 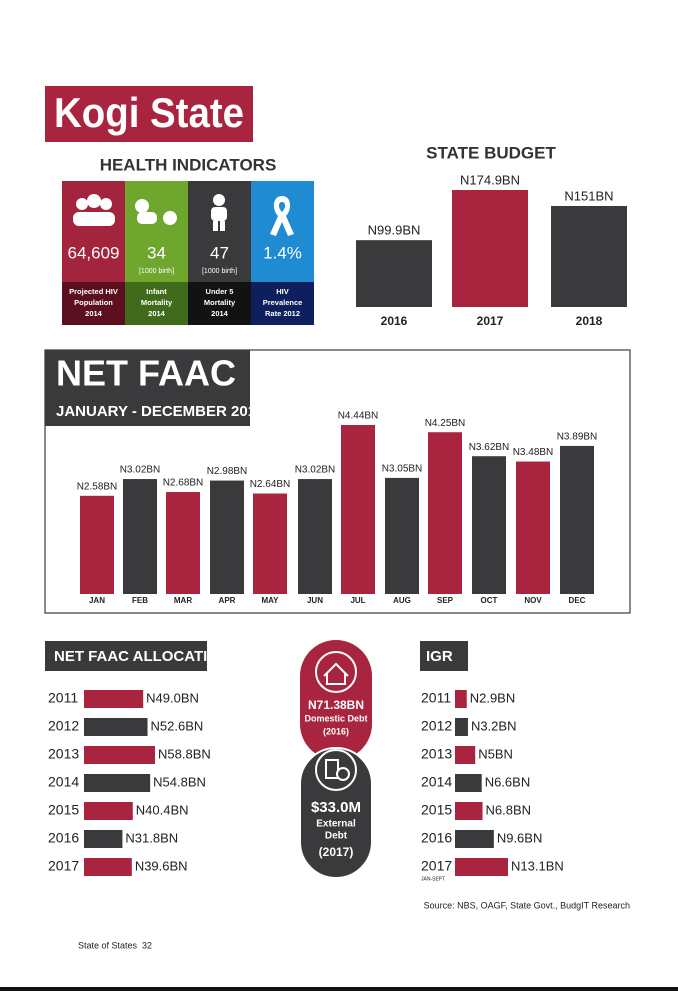 What do you see at coordinates (494, 725) in the screenshot?
I see `value-label: N3.2BN` at bounding box center [494, 725].